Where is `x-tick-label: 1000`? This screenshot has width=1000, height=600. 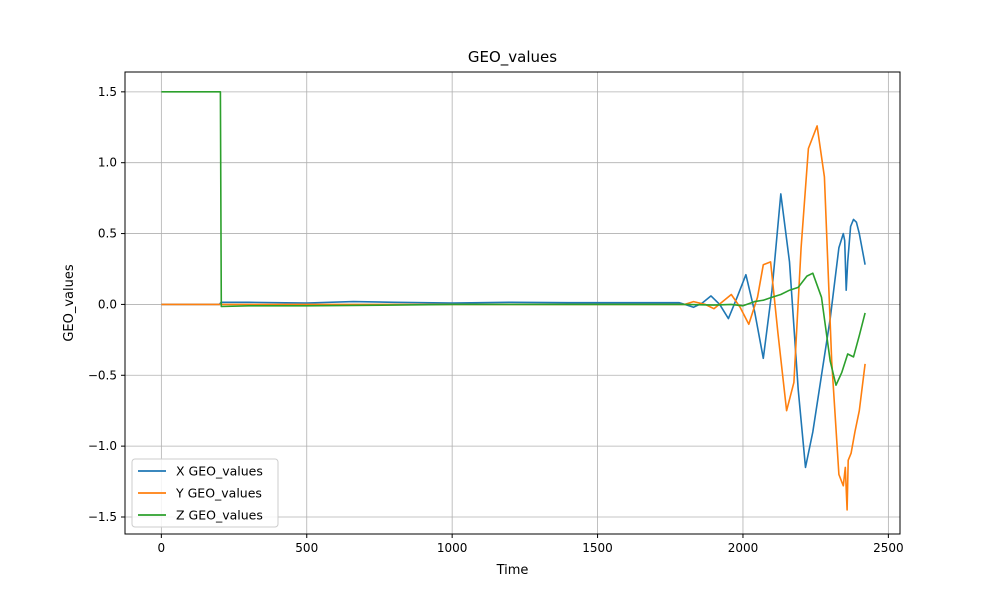 x-tick-label: 1000 is located at coordinates (452, 548).